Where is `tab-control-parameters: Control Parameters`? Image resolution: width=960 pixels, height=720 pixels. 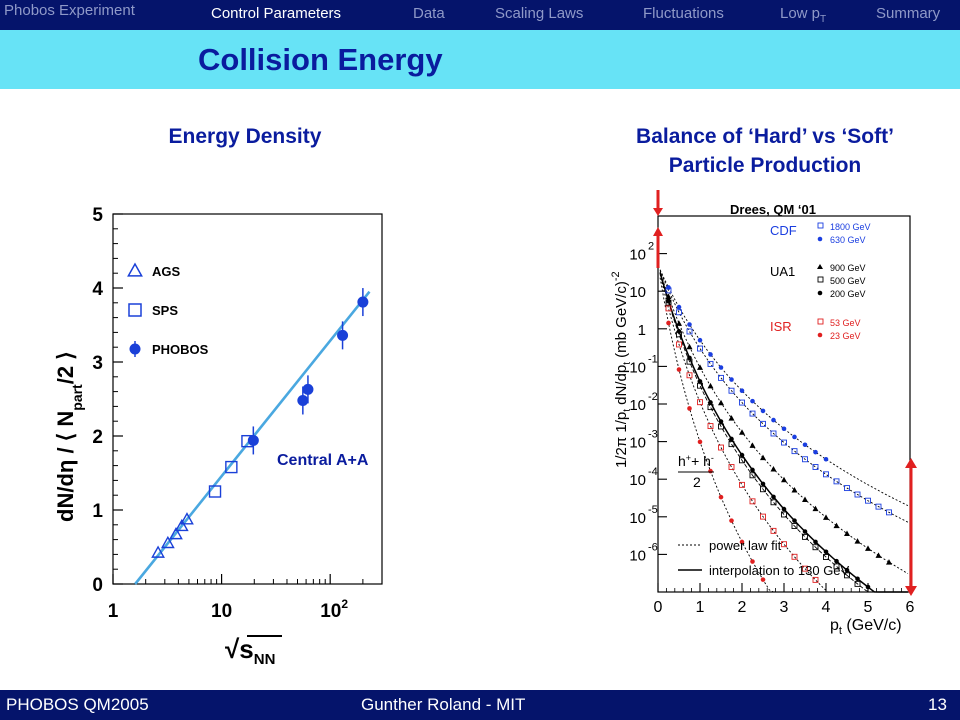 tab-control-parameters: Control Parameters is located at coordinates (276, 13).